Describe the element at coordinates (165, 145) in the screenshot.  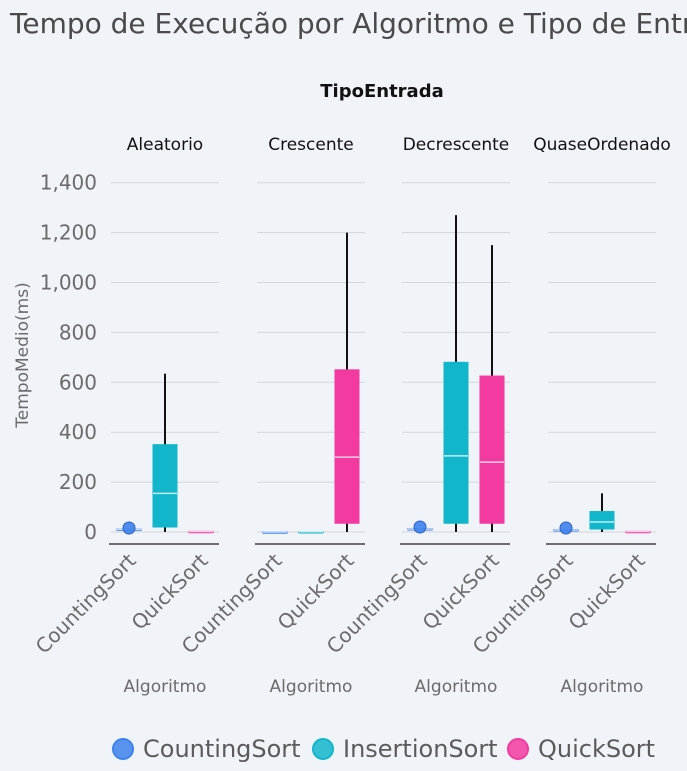
I see `facet-label: Aleatorio` at that location.